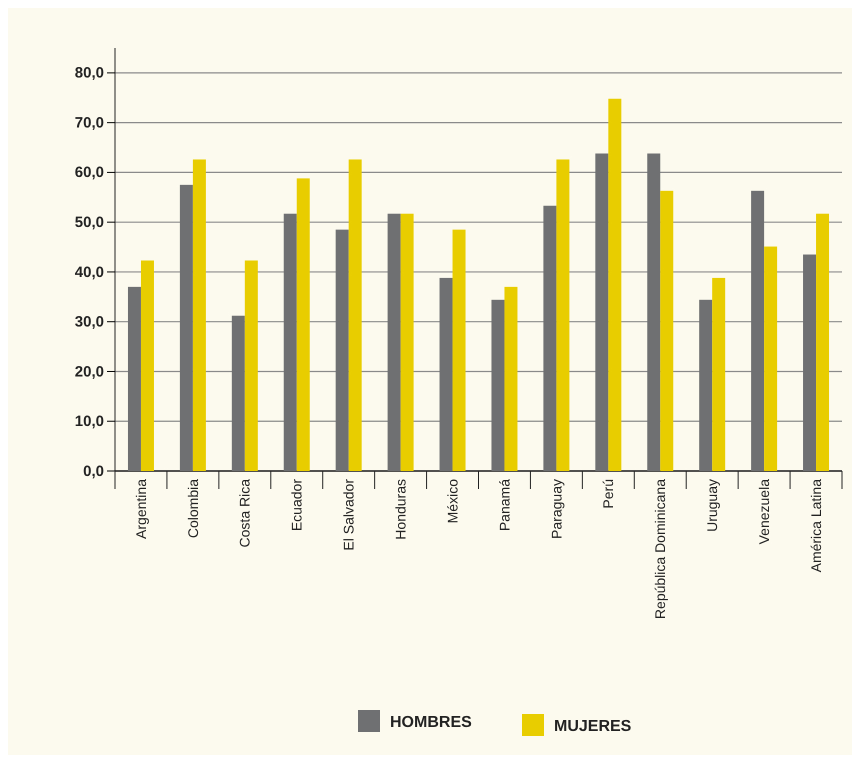  What do you see at coordinates (452, 501) in the screenshot?
I see `x-tick-label: México` at bounding box center [452, 501].